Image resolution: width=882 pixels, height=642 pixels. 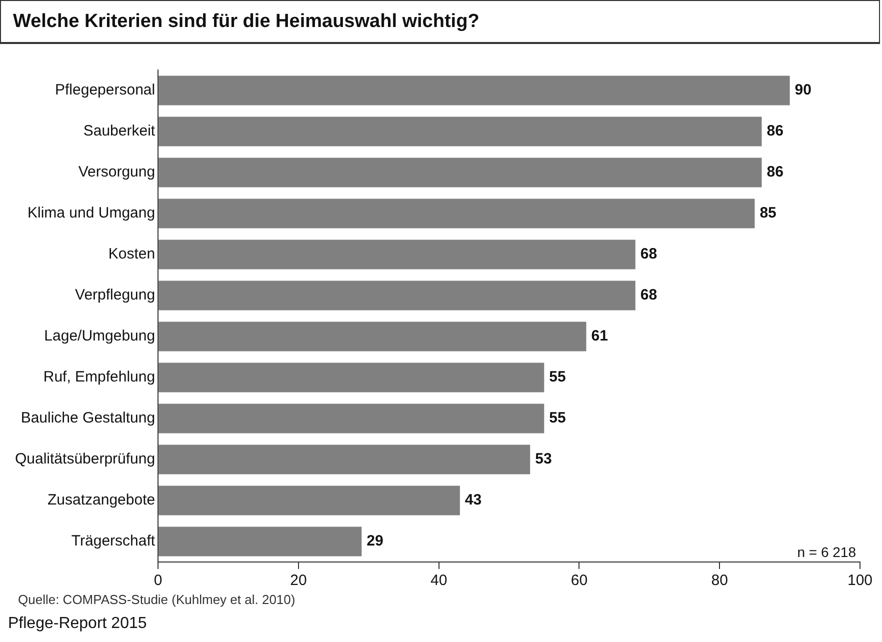 What do you see at coordinates (115, 295) in the screenshot?
I see `y-tick-label: Verpflegung` at bounding box center [115, 295].